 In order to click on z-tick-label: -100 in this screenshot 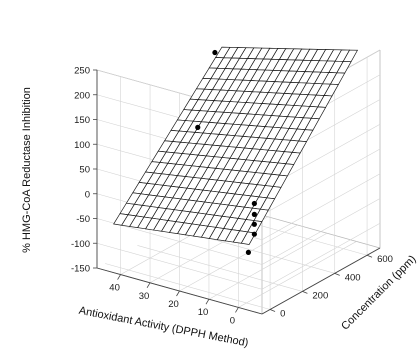, I will do `click(80, 244)`.